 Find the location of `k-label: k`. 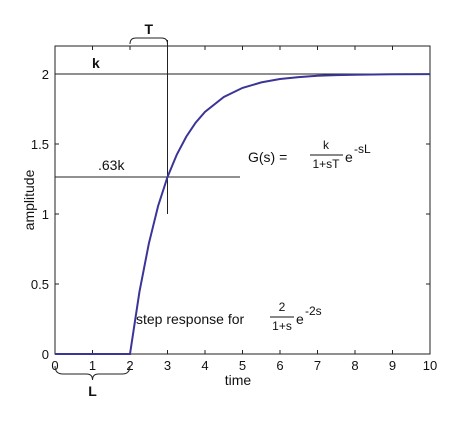

k-label: k is located at coordinates (96, 63).